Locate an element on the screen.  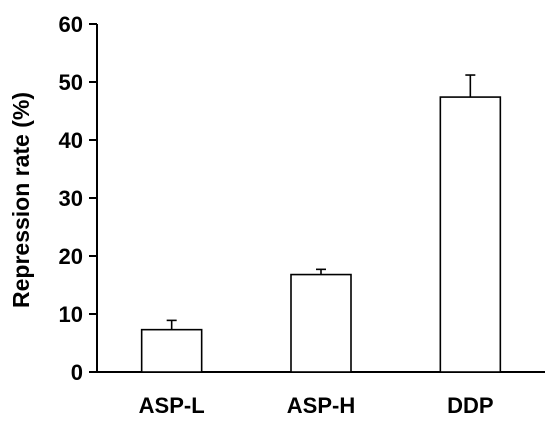
y-tick-label: 60 is located at coordinates (71, 24).